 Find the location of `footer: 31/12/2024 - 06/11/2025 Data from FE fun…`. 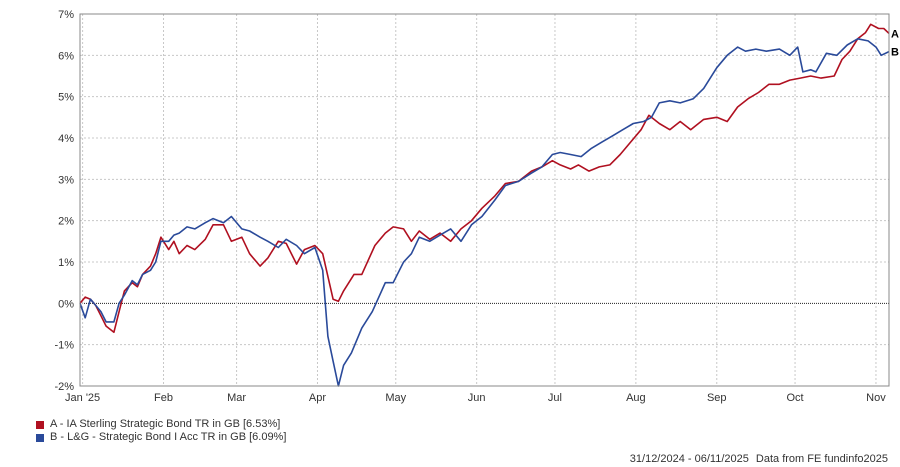

footer: 31/12/2024 - 06/11/2025 Data from FE fun… is located at coordinates (759, 459).